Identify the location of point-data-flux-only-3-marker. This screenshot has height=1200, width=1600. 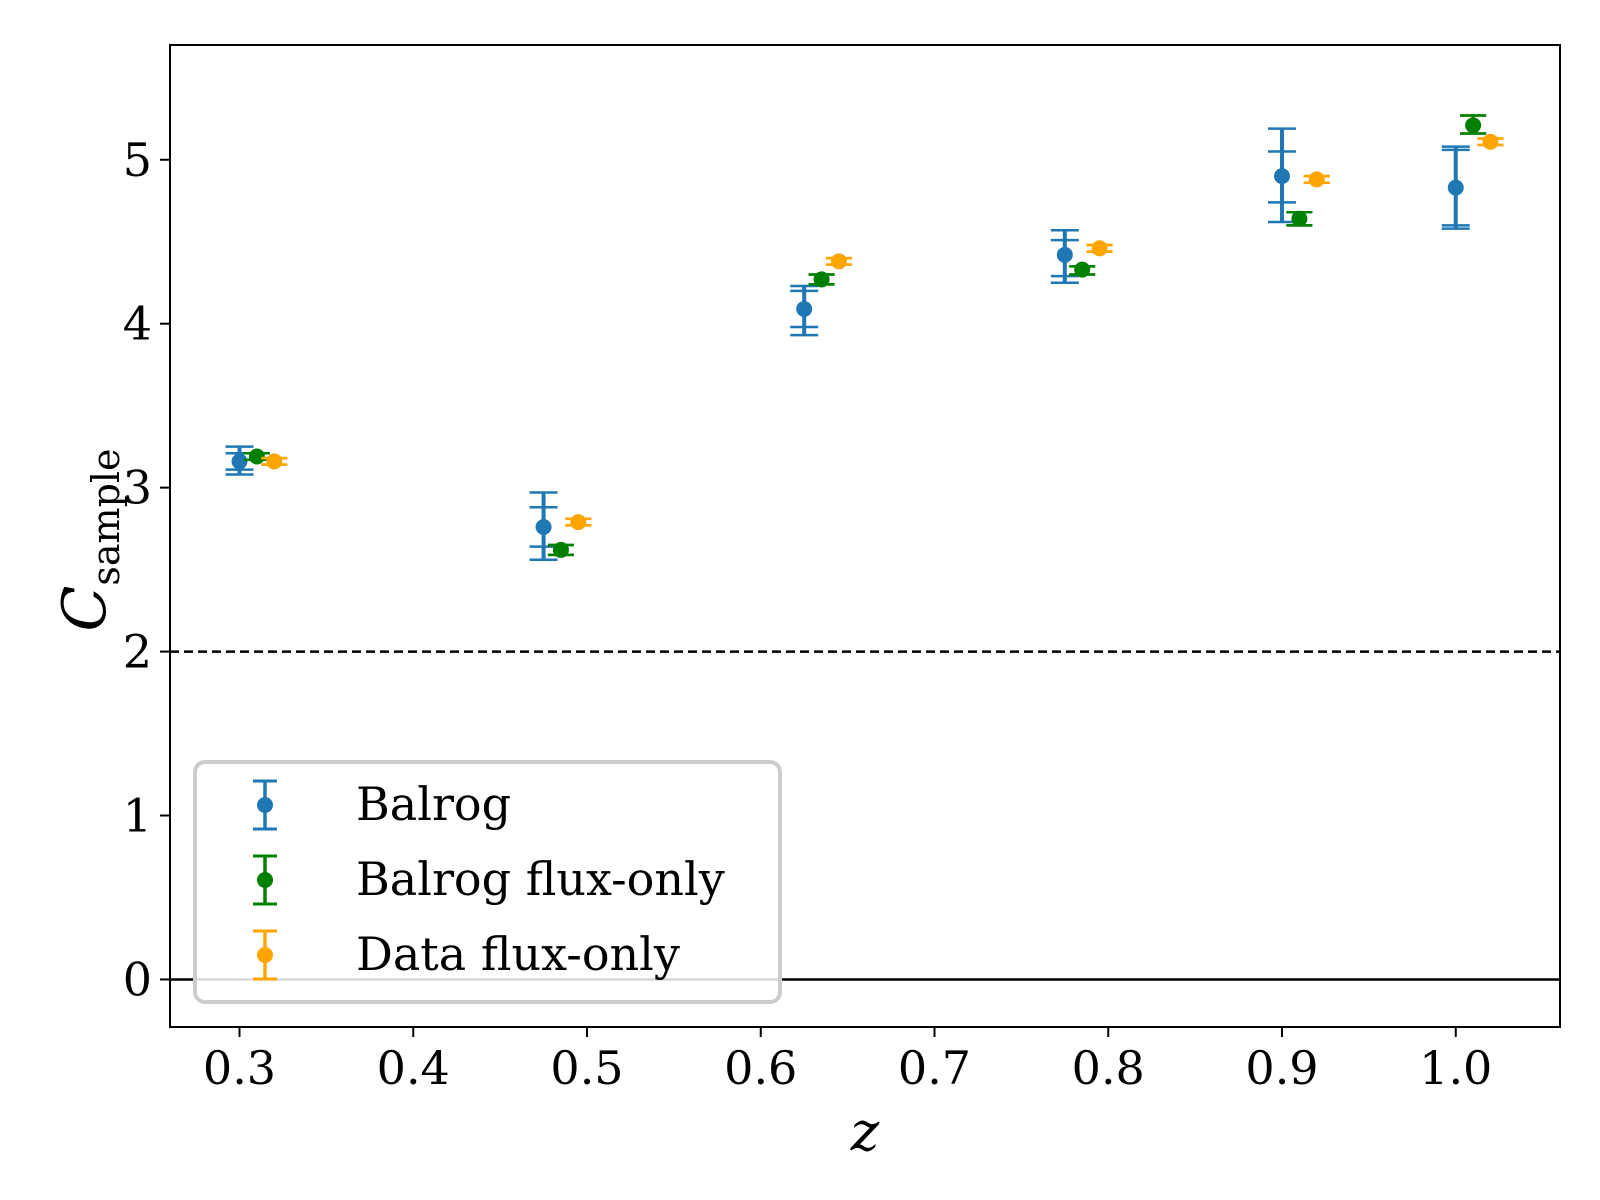
(1099, 248).